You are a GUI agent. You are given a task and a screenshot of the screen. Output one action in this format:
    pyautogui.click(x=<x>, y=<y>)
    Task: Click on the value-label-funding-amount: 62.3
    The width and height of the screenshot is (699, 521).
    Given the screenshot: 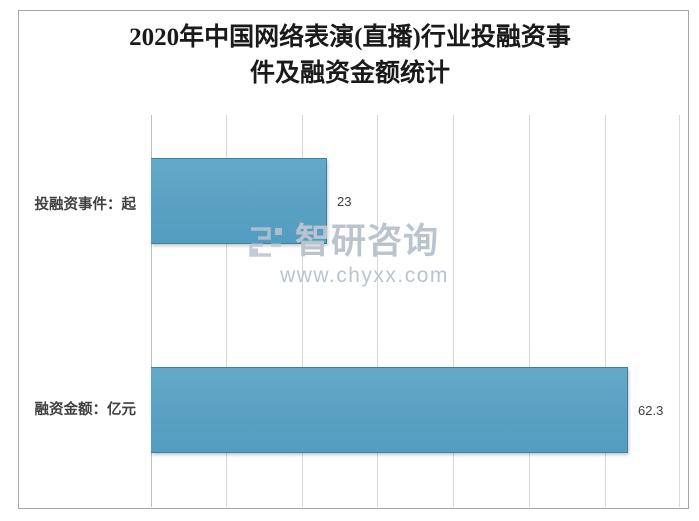 What is the action you would take?
    pyautogui.click(x=651, y=410)
    